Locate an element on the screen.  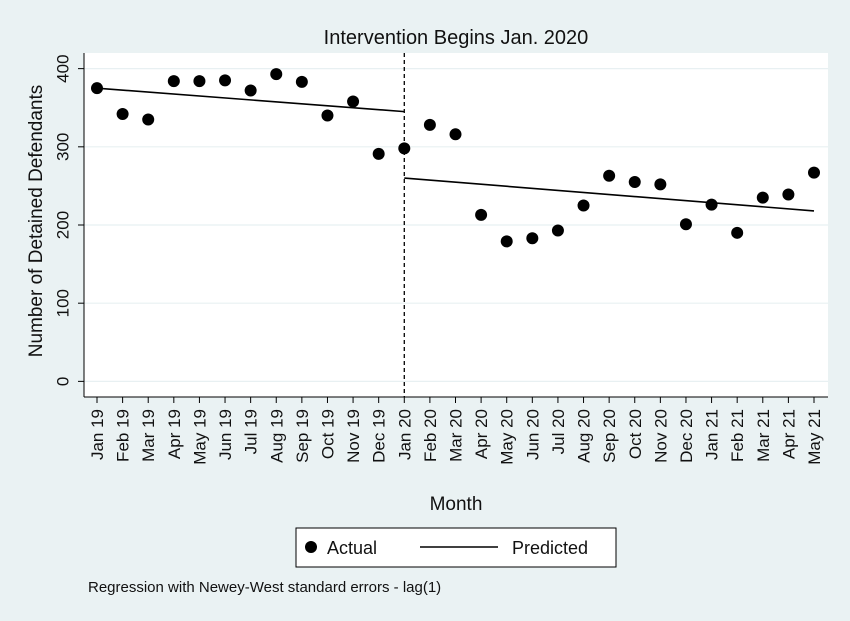
x-tick-label: Aug 19 is located at coordinates (276, 436).